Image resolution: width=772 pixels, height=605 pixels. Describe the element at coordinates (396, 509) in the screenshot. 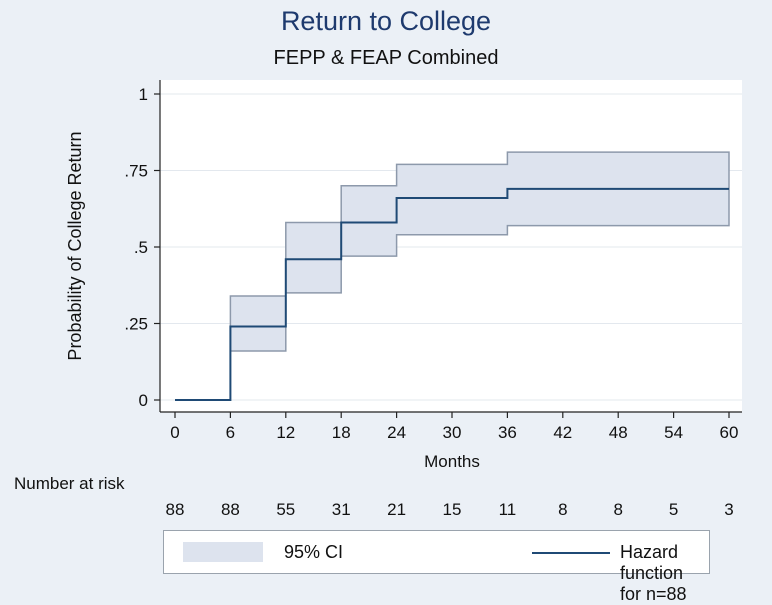

I see `risk-value: 21` at that location.